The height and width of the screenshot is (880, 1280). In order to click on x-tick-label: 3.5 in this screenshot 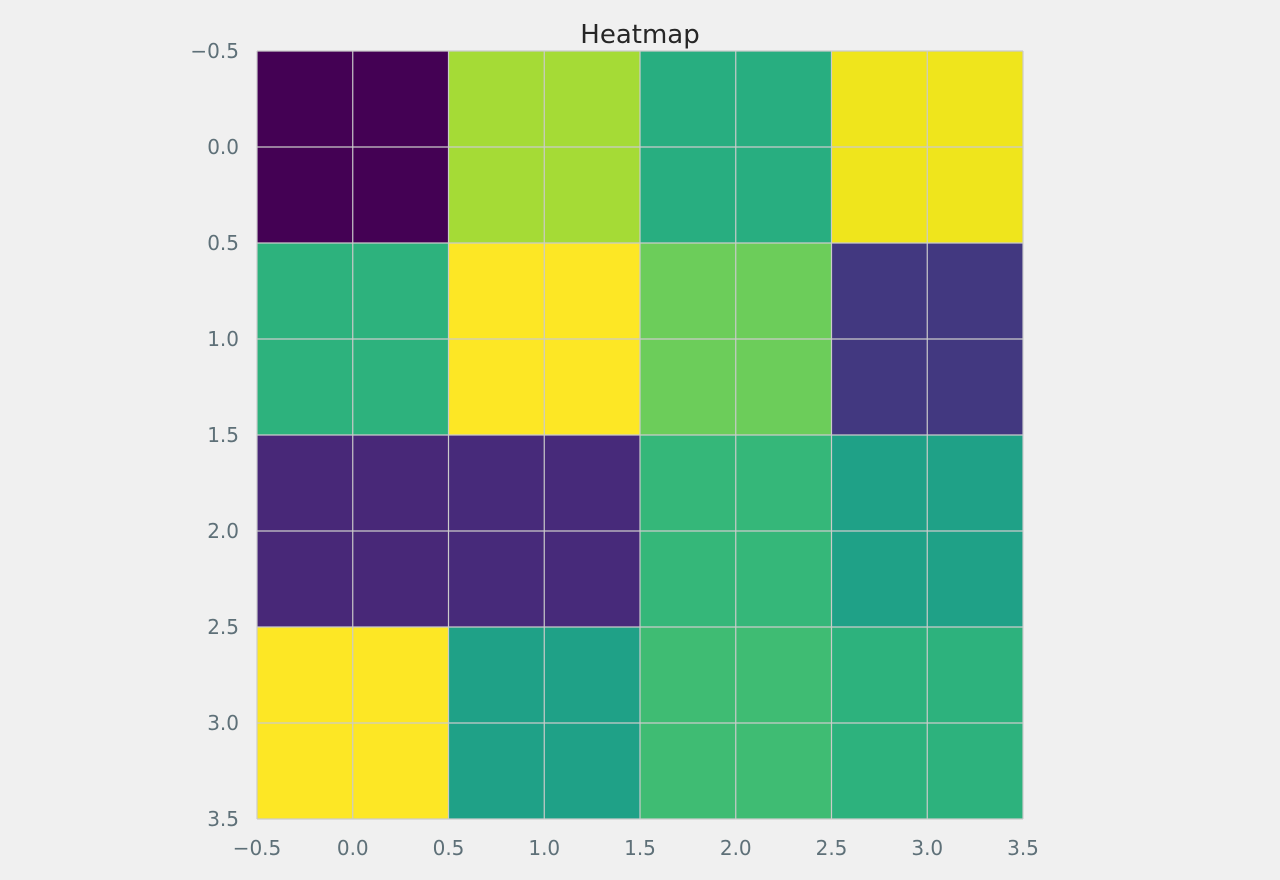, I will do `click(1023, 848)`.